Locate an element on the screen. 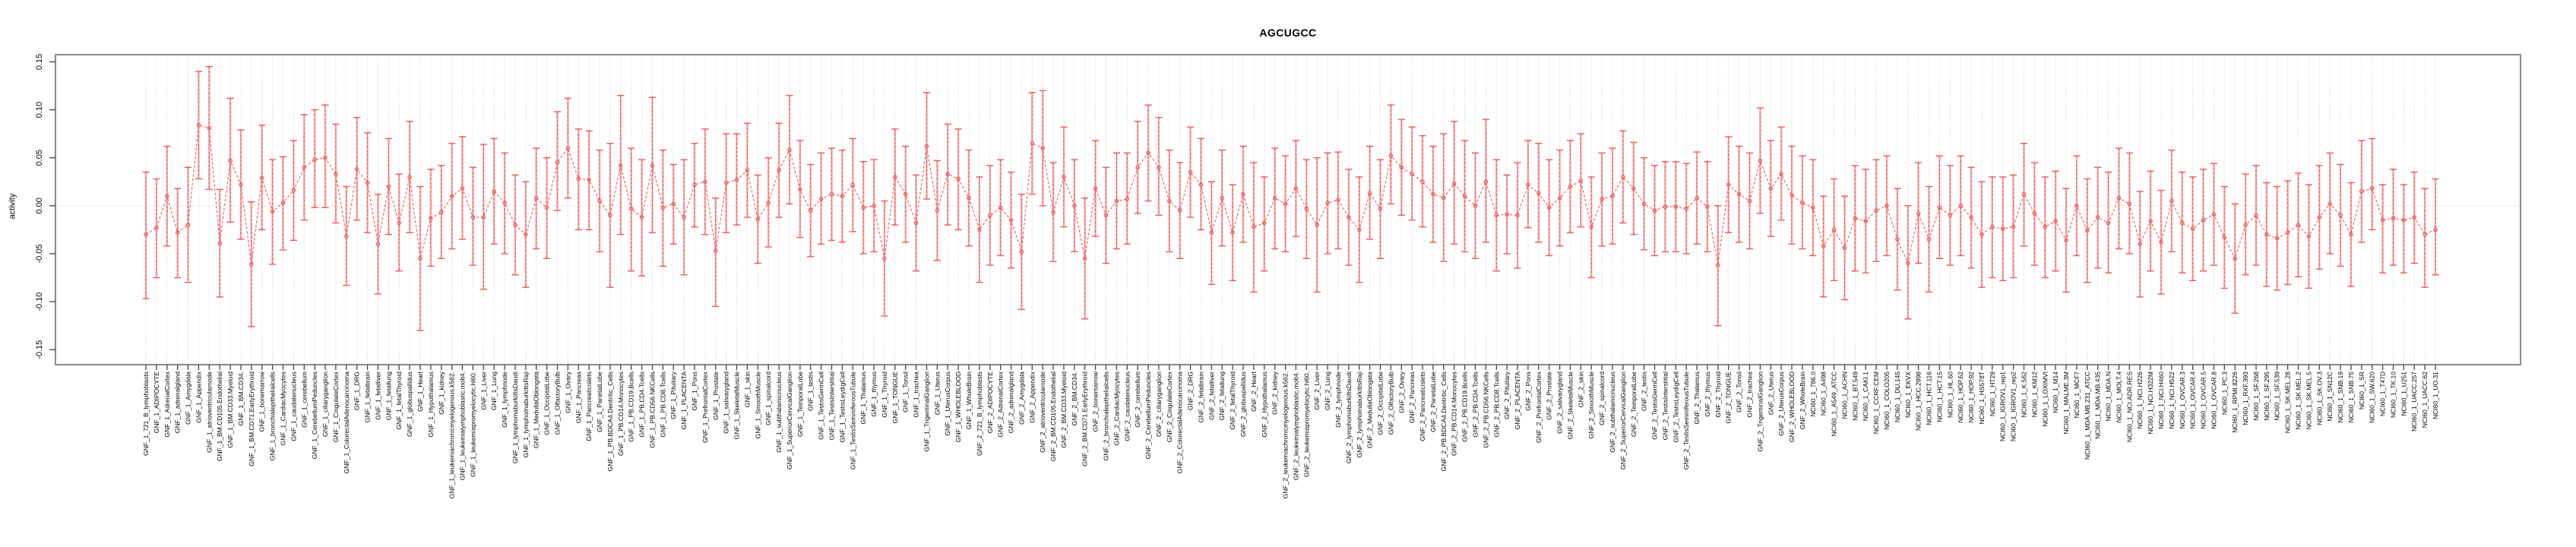 Image resolution: width=2576 pixels, height=547 pixels. x-tick-label: NCI60_1_K.562 is located at coordinates (2024, 395).